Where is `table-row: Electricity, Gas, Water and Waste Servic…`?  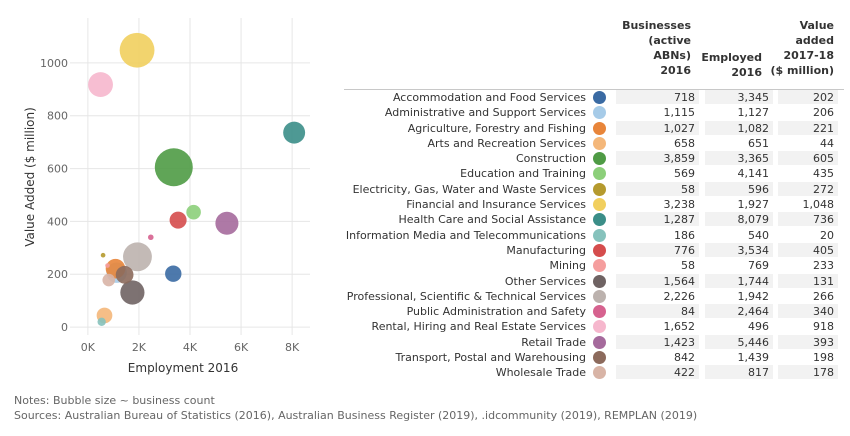
table-row: Electricity, Gas, Water and Waste Servic… is located at coordinates (594, 189).